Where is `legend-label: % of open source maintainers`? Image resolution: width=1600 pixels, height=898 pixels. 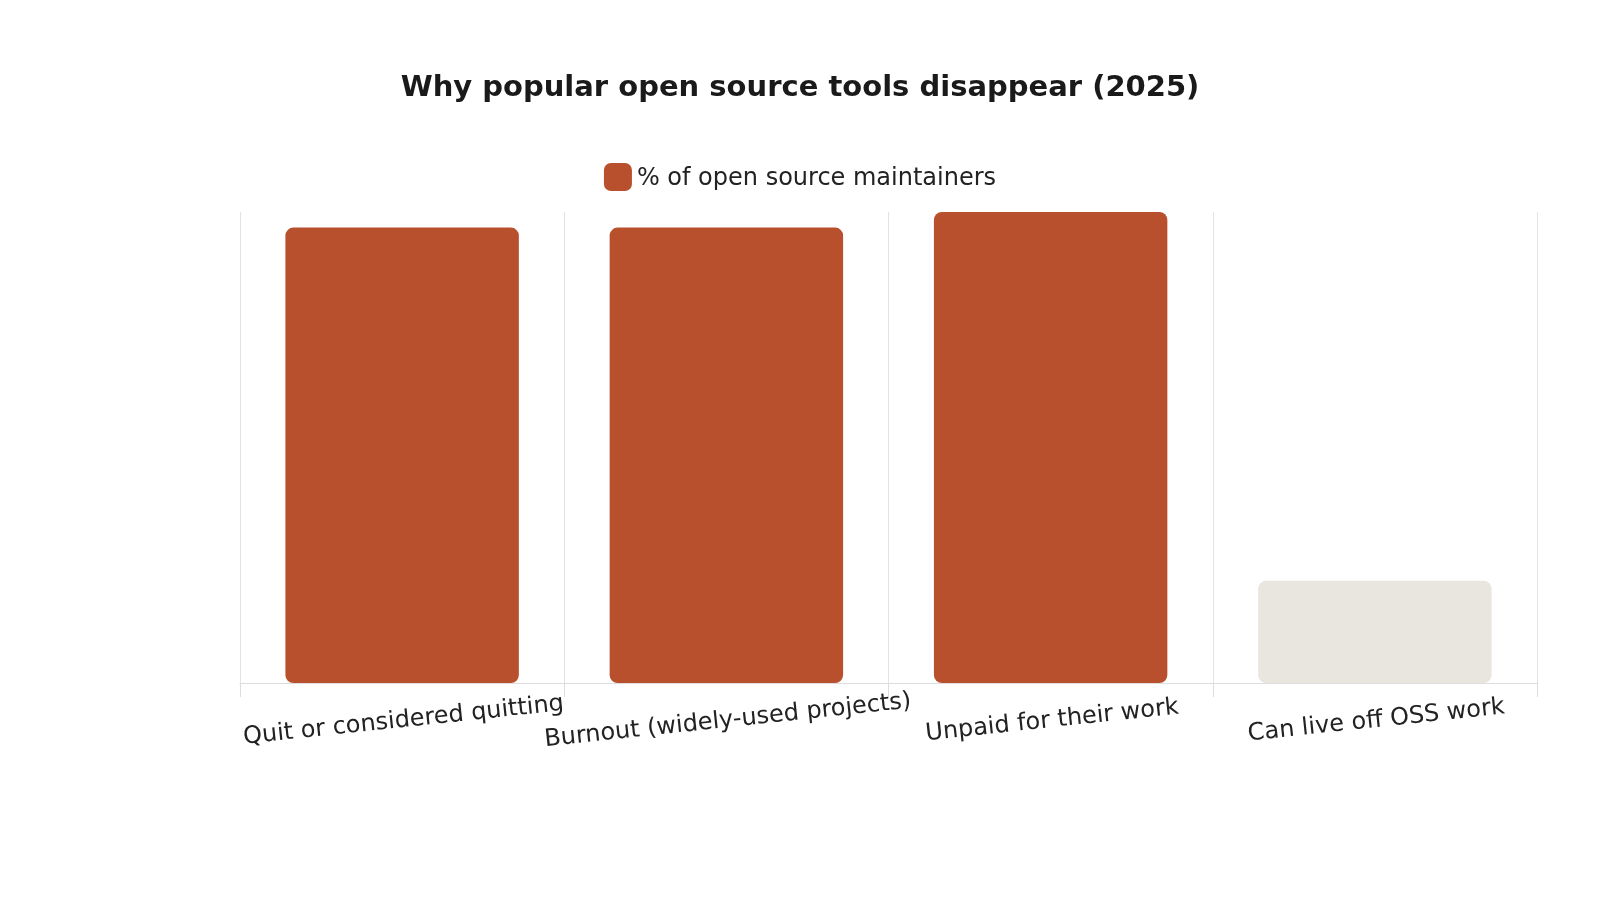
legend-label: % of open source maintainers is located at coordinates (816, 177).